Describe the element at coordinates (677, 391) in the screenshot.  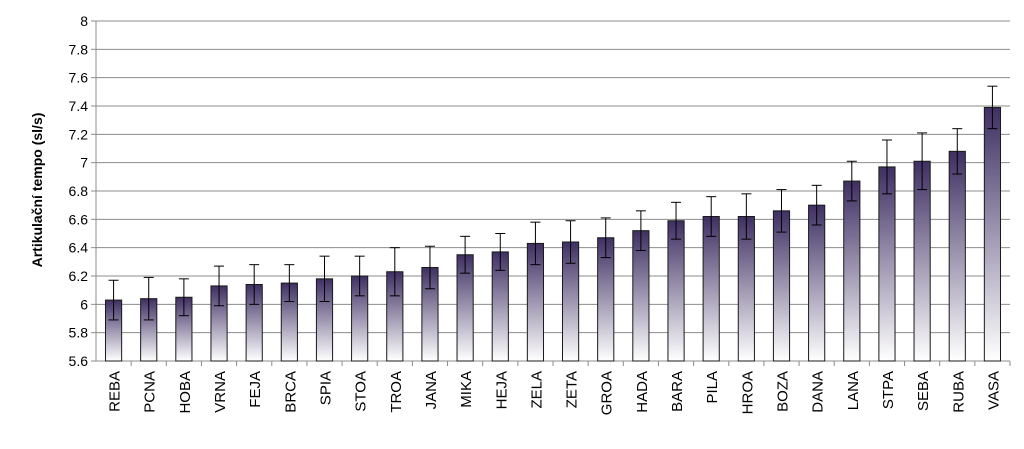
I see `x-tick-label: BARA` at that location.